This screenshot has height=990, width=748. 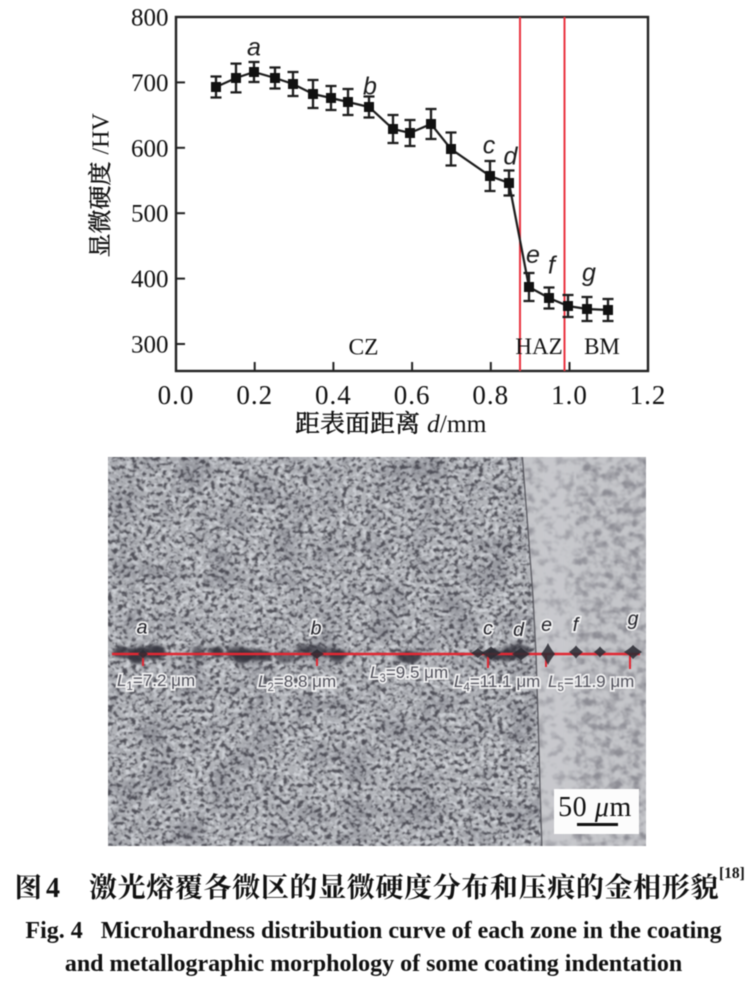 I want to click on svg-text: 0.0, so click(x=176, y=395).